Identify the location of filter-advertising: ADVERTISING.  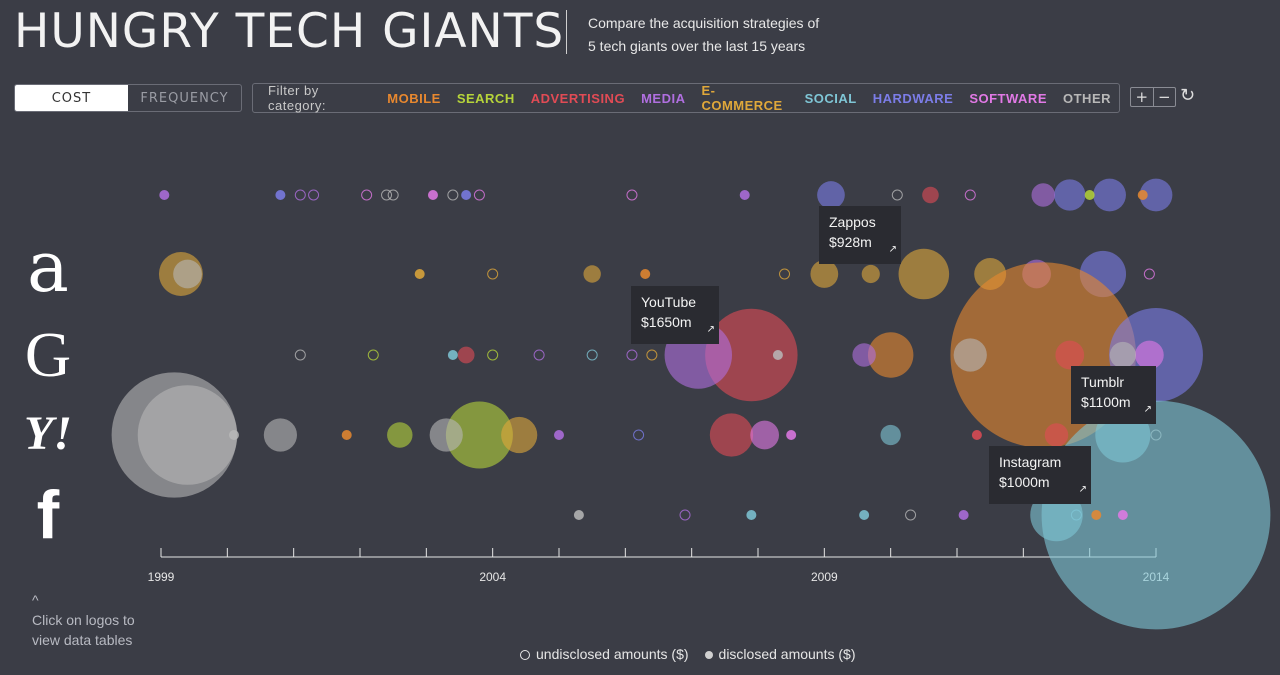
(578, 98).